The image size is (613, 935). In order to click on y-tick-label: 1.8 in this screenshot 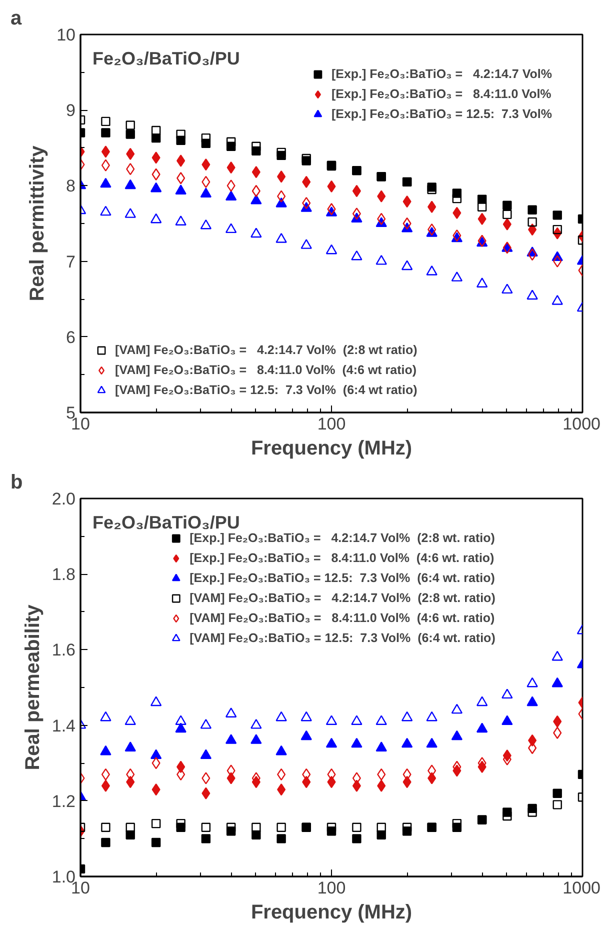, I will do `click(64, 574)`.